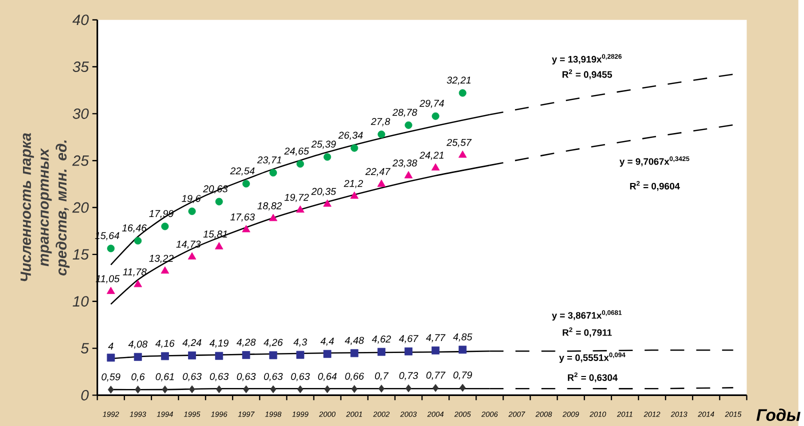 Image resolution: width=804 pixels, height=426 pixels. What do you see at coordinates (188, 244) in the screenshot?
I see `data-label: 14,73` at bounding box center [188, 244].